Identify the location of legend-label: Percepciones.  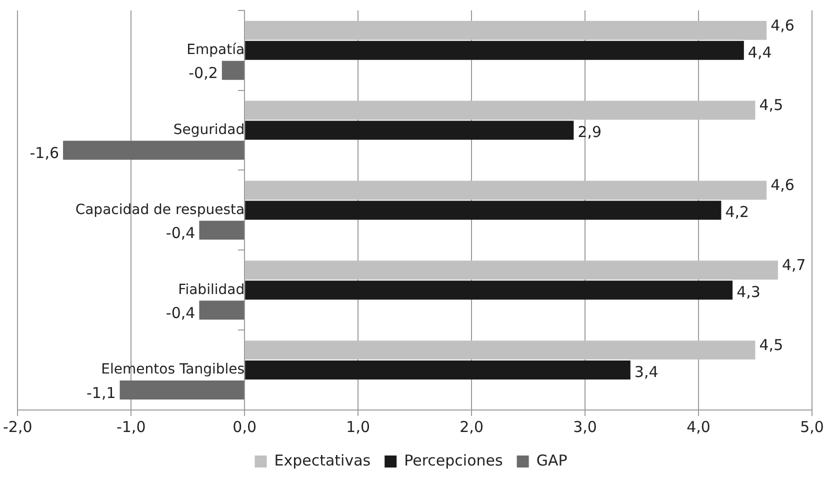
(454, 460).